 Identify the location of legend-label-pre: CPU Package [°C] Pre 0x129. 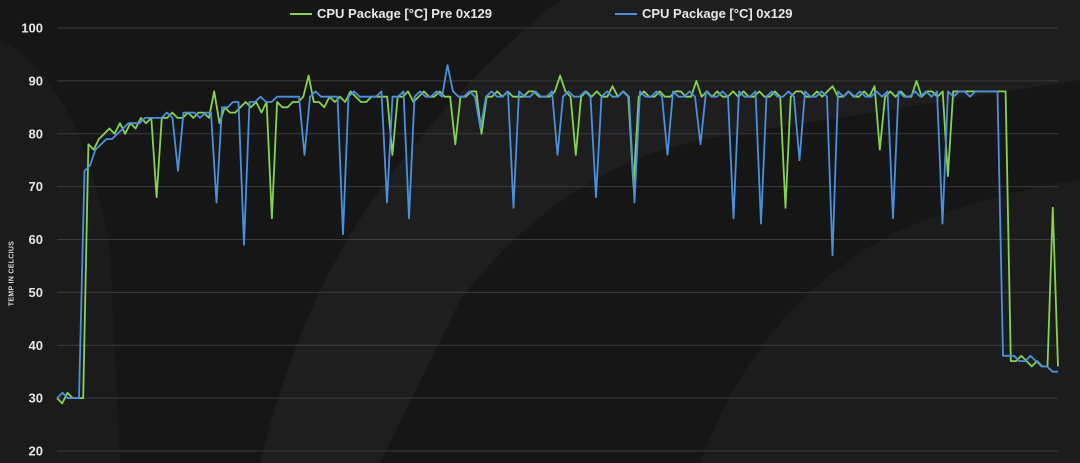
(405, 13).